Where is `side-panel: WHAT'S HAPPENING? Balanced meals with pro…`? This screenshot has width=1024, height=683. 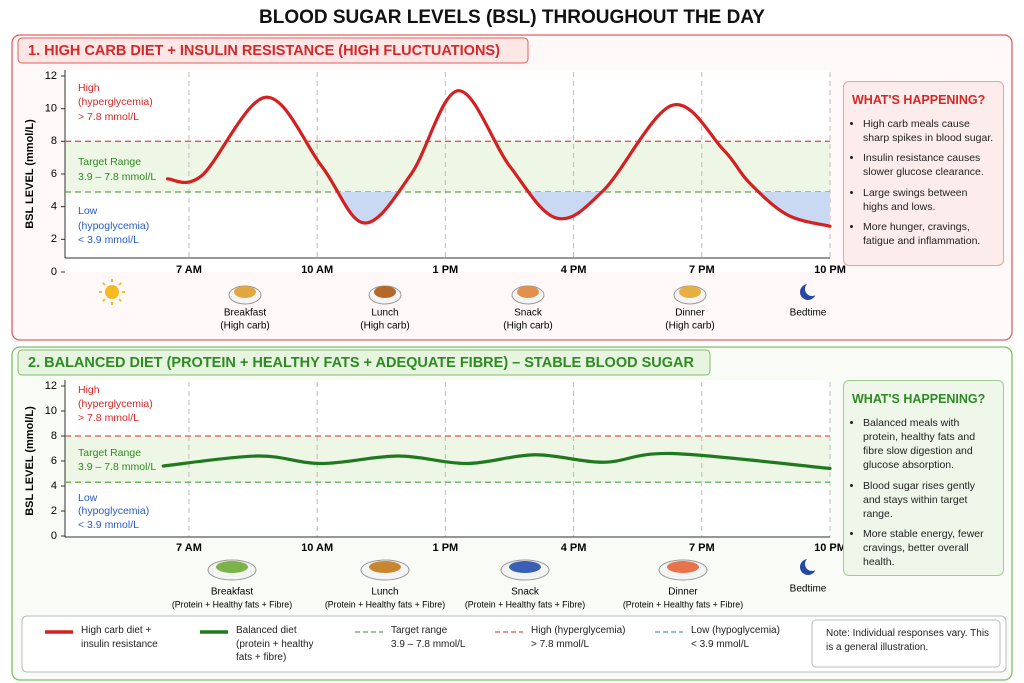 side-panel: WHAT'S HAPPENING? Balanced meals with pro… is located at coordinates (923, 478).